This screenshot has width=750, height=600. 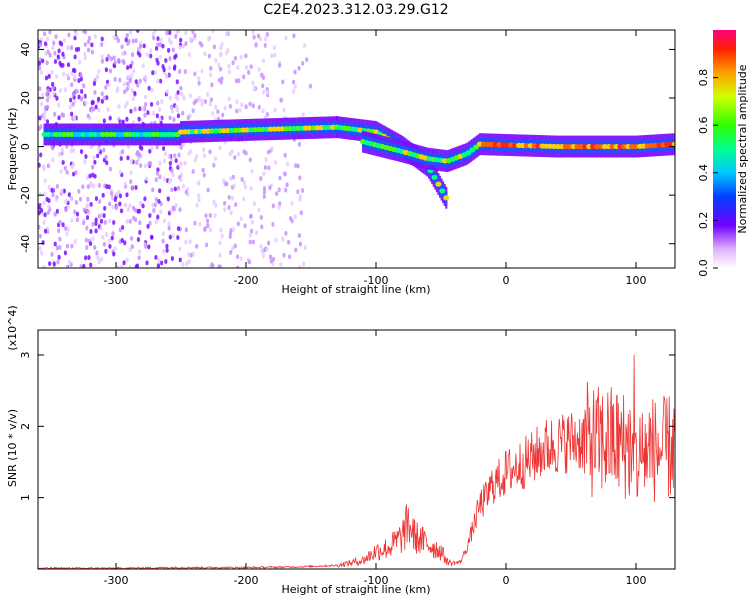 What do you see at coordinates (506, 280) in the screenshot?
I see `spectrogram-x-tick-label: 0` at bounding box center [506, 280].